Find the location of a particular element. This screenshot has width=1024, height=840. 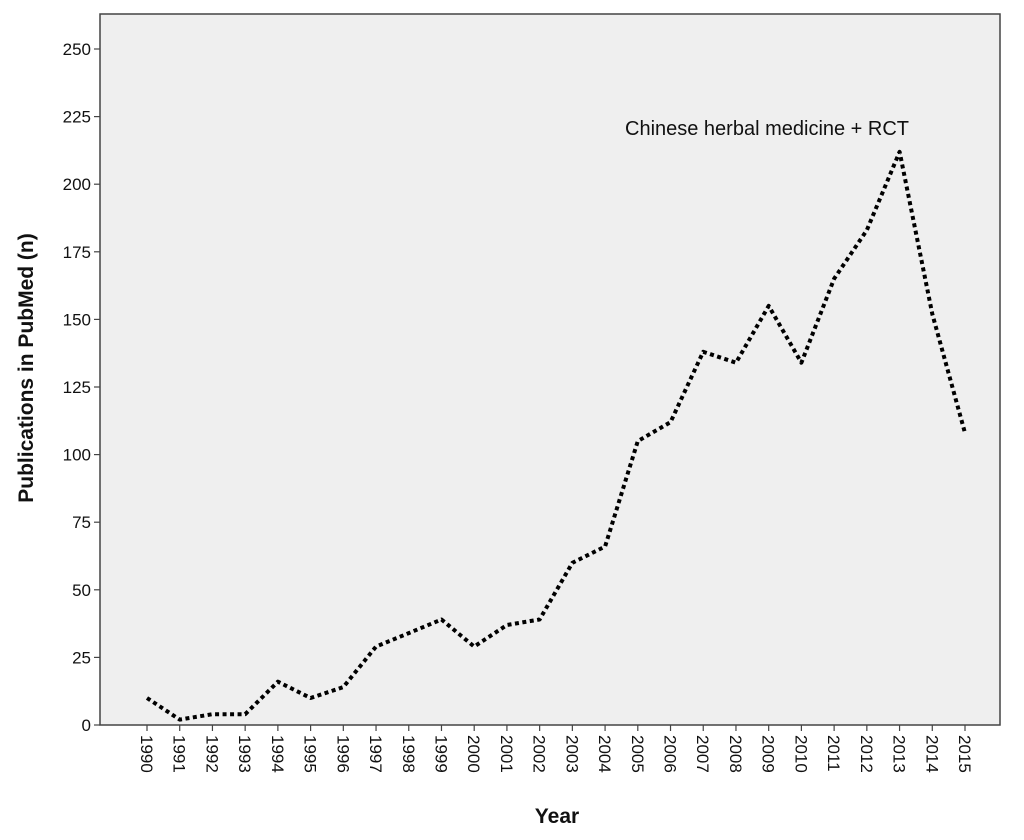

y-tick-label: 75 is located at coordinates (81, 522).